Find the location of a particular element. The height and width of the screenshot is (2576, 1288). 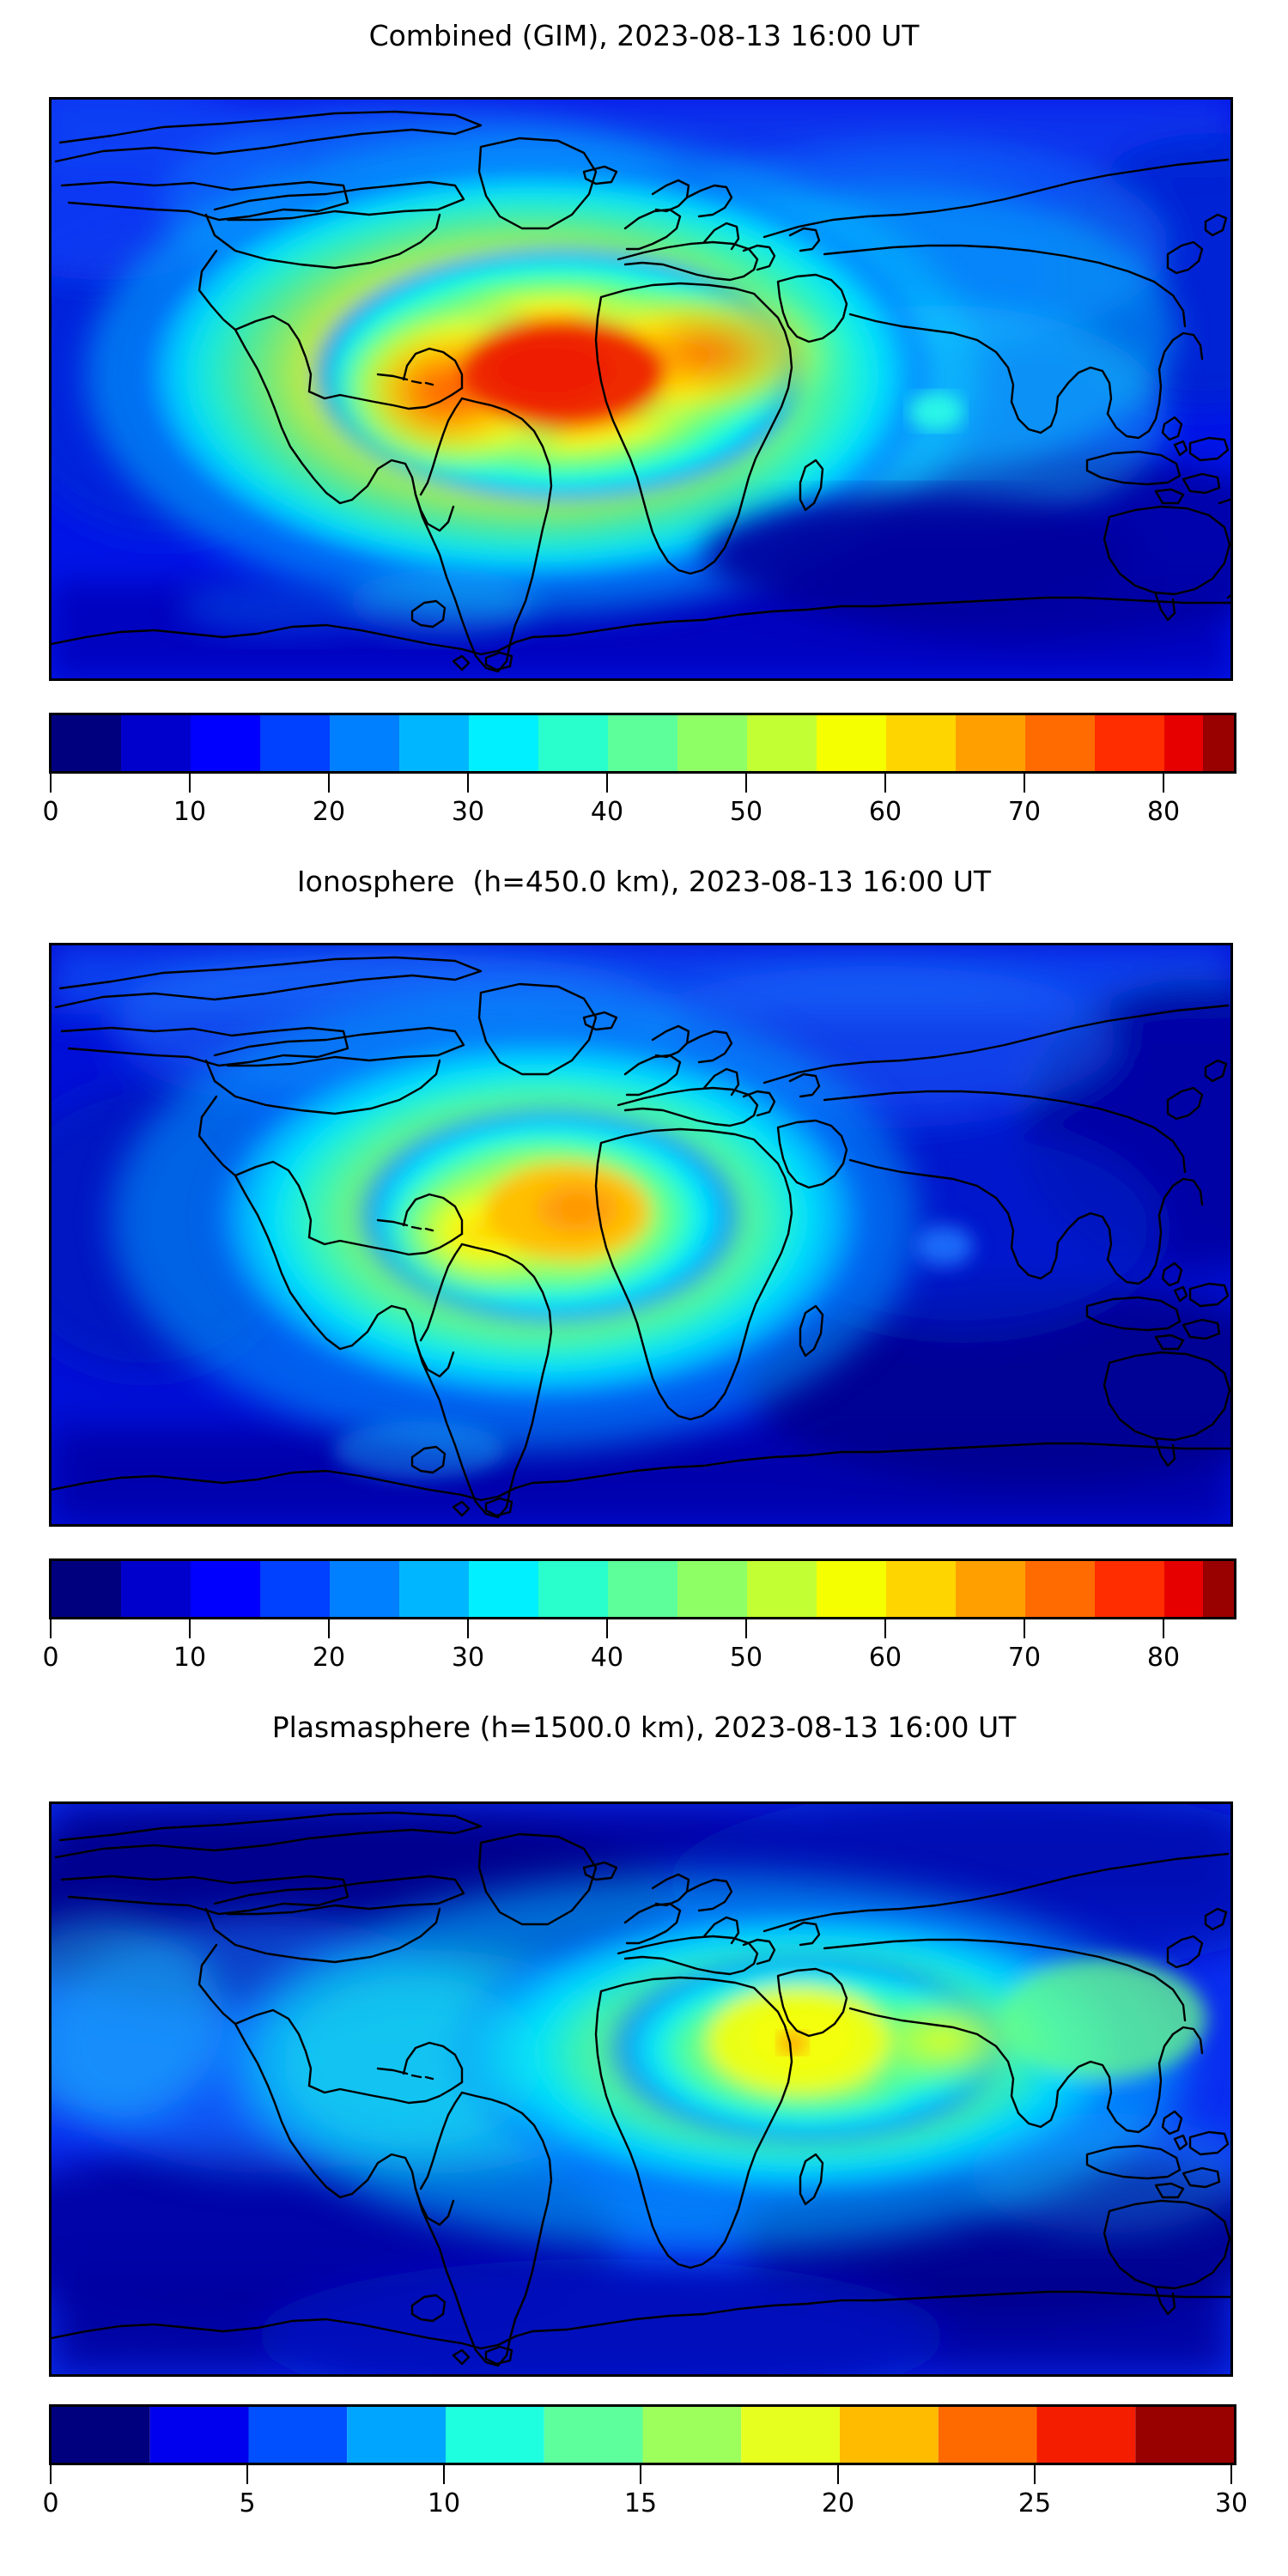

colorbar-combined-gim is located at coordinates (642, 744).